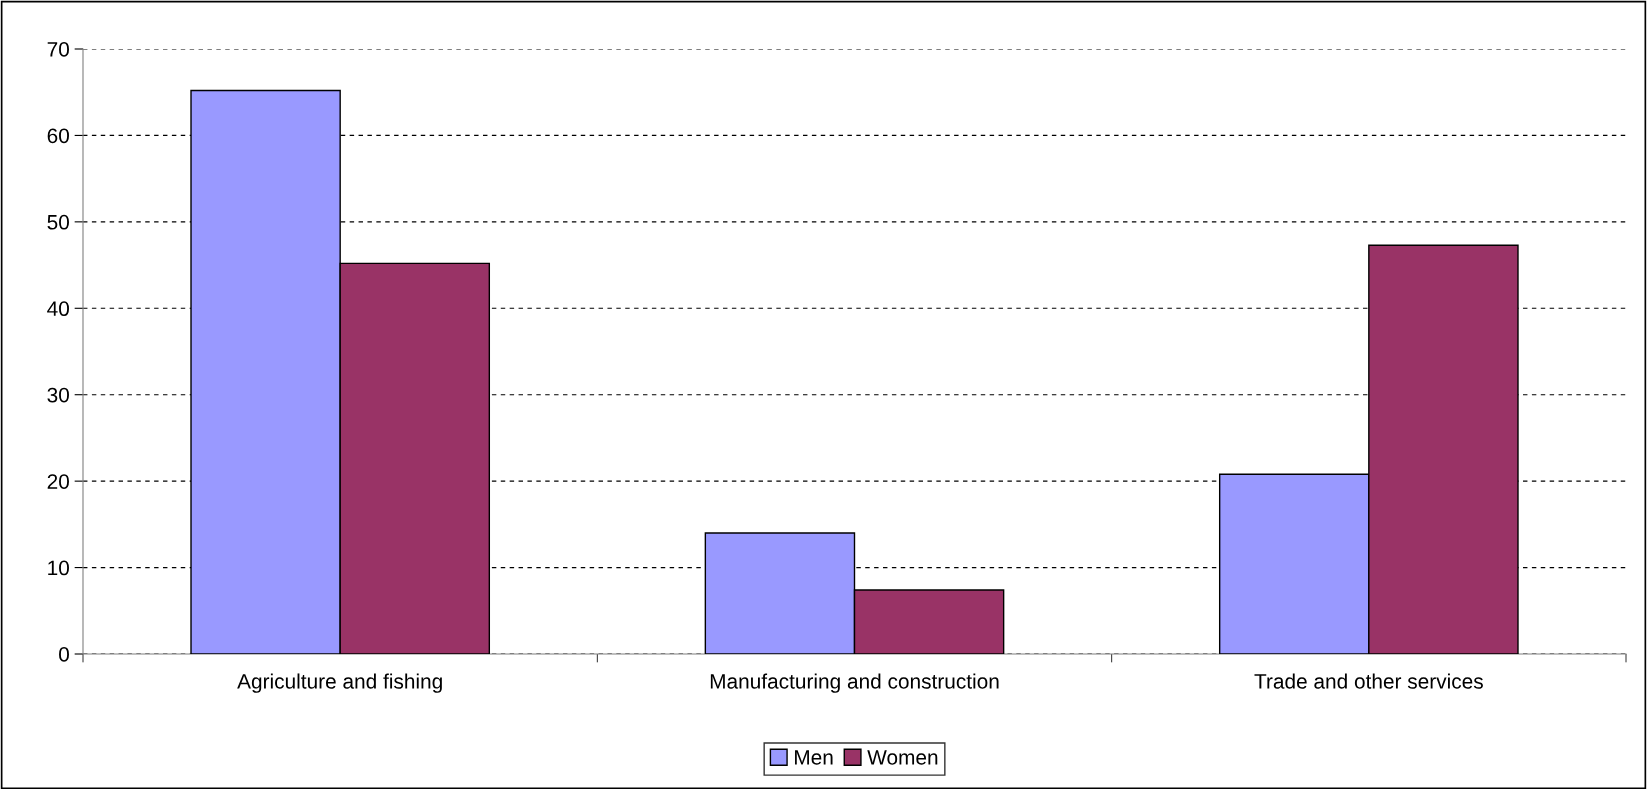 The image size is (1647, 789). What do you see at coordinates (58, 309) in the screenshot?
I see `y-tick-label: 40` at bounding box center [58, 309].